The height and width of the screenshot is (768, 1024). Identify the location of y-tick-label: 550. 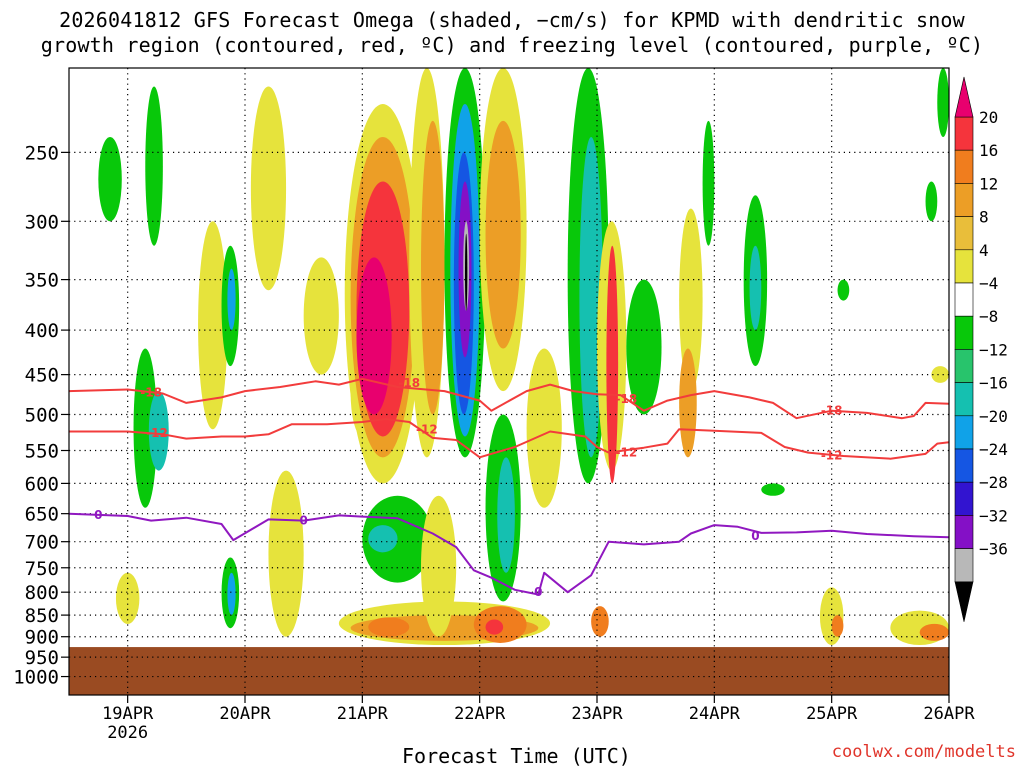
(42, 452).